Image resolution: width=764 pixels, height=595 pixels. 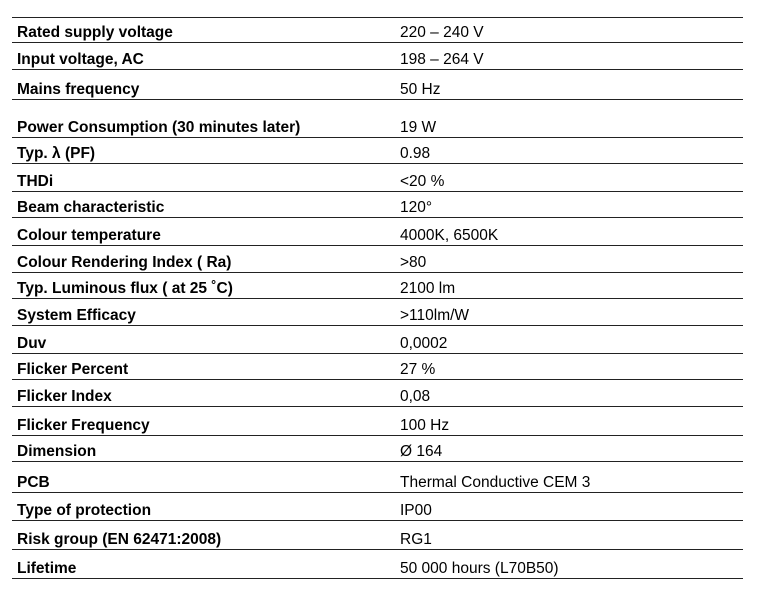 I want to click on table-row: Flicker Frequency 100 Hz, so click(x=377, y=421).